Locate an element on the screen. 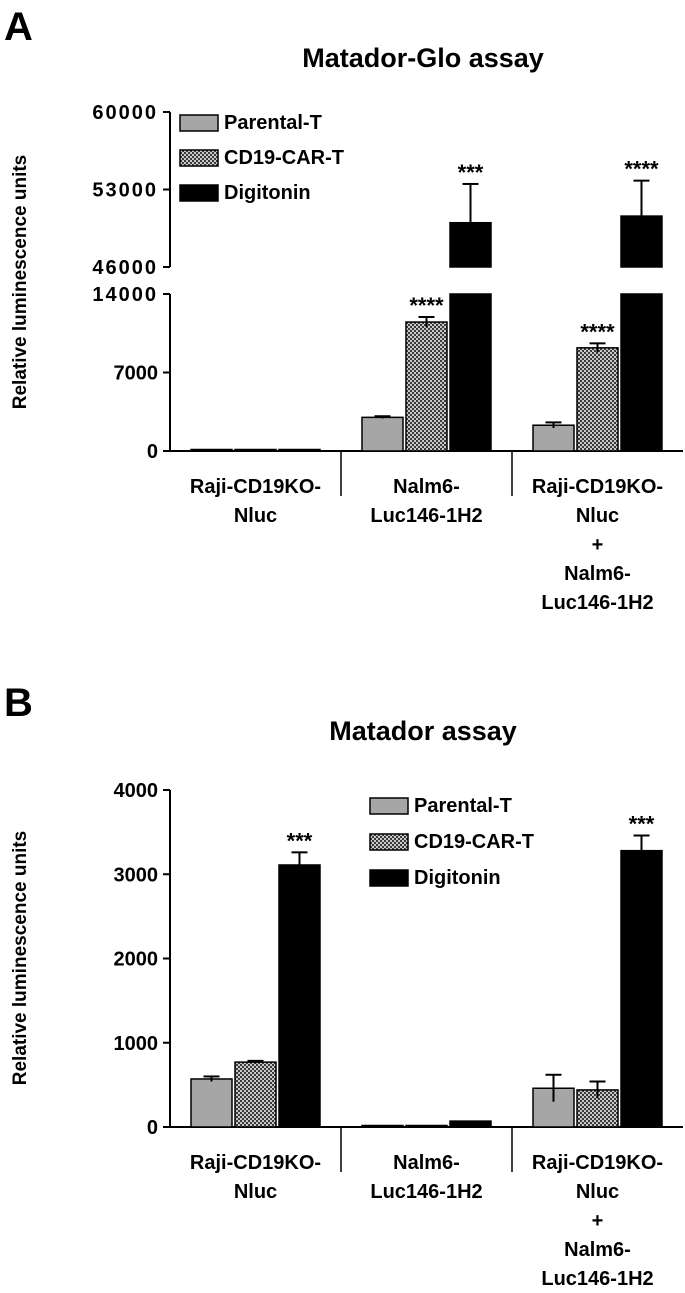  y-tick-label: 2000 is located at coordinates (136, 960).